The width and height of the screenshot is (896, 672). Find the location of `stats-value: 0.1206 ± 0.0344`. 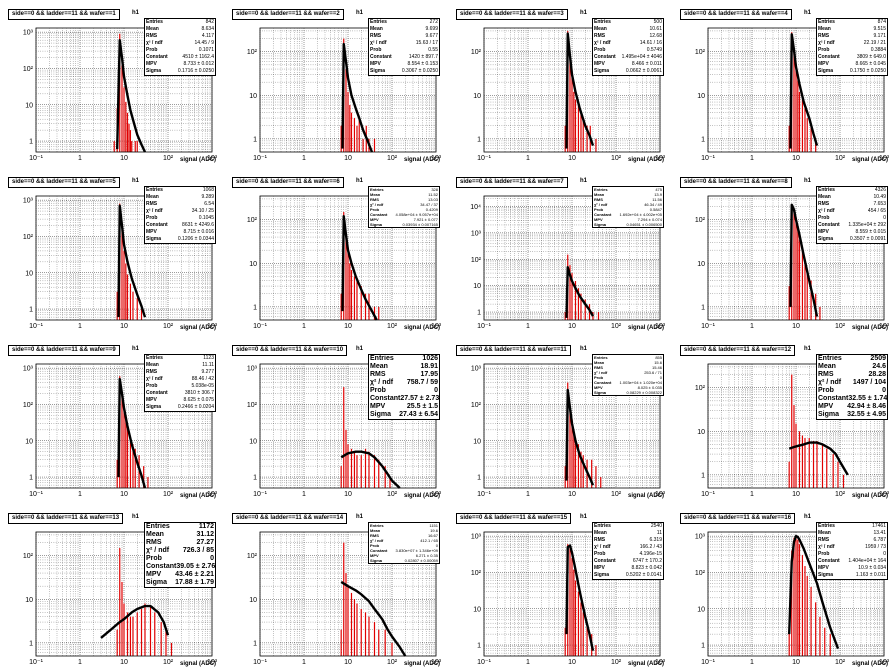

stats-value: 0.1206 ± 0.0344 is located at coordinates (195, 239).